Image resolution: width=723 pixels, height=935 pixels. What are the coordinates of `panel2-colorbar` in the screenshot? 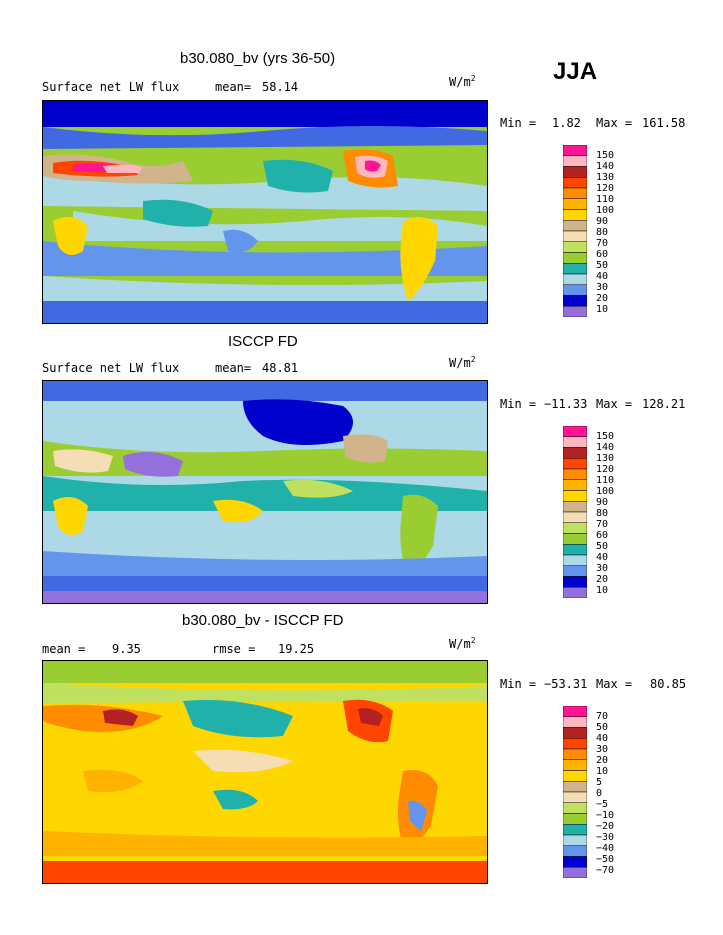 It's located at (575, 512).